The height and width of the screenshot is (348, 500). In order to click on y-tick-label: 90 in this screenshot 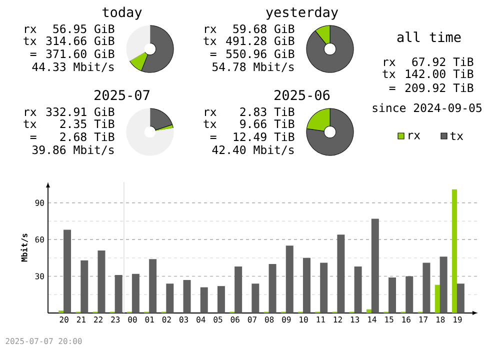, I will do `click(39, 203)`.